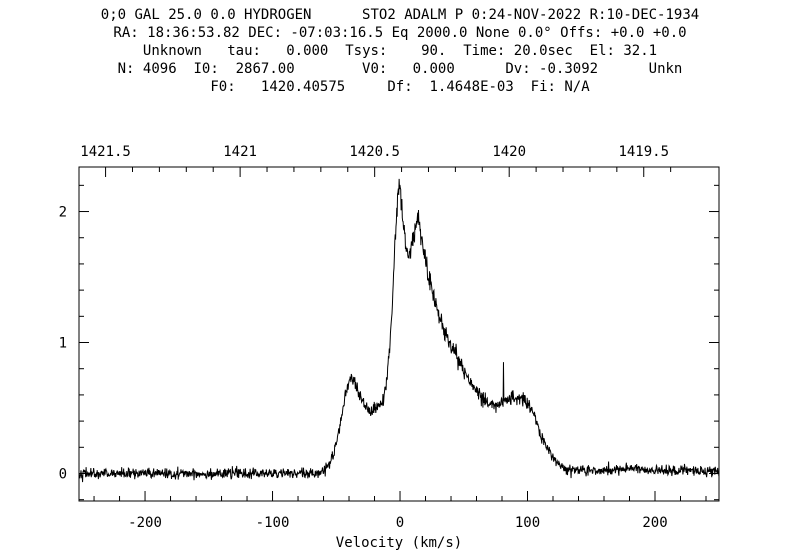 This screenshot has width=800, height=560. I want to click on freq-tick-label: 1420.5, so click(374, 152).